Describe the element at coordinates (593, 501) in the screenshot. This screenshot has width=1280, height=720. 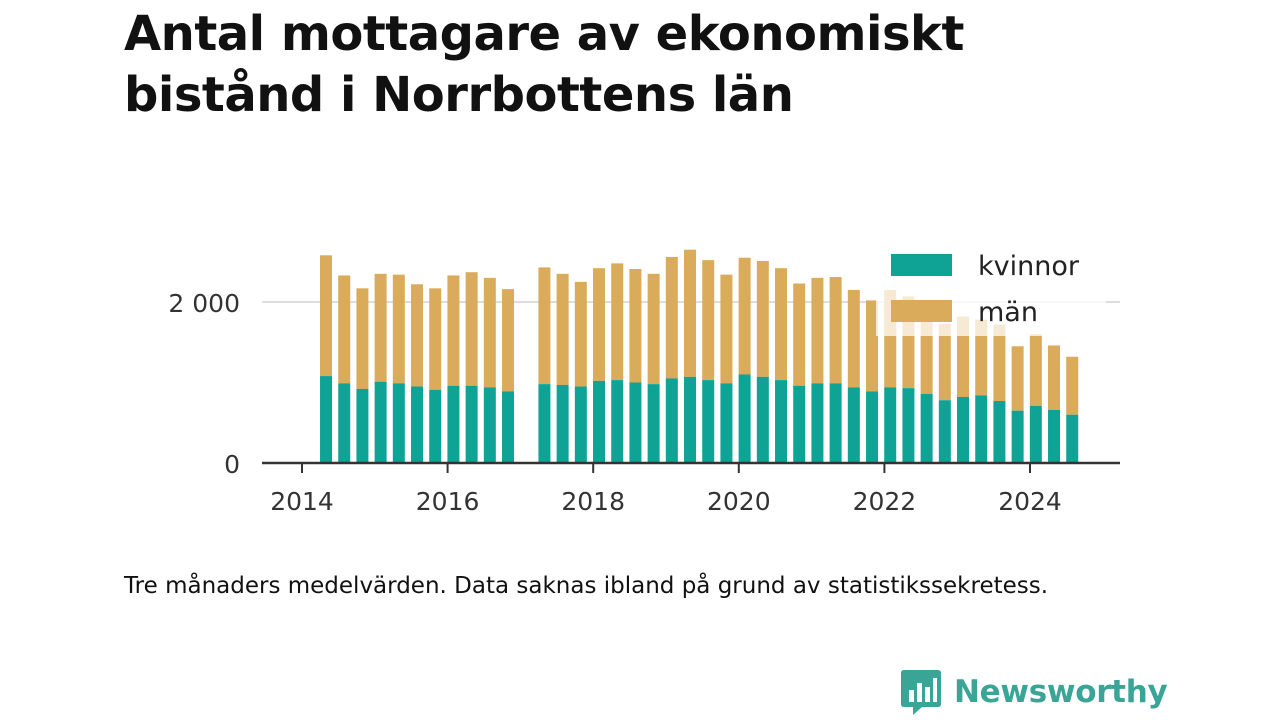
I see `x-tick-label: 2018` at that location.